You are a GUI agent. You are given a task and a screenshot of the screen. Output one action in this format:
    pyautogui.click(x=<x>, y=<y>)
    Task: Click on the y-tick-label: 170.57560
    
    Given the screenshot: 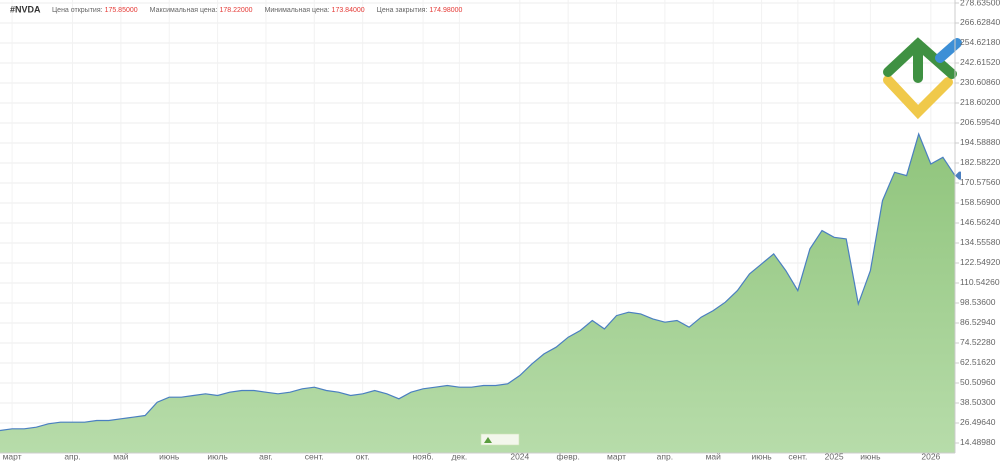 What is the action you would take?
    pyautogui.click(x=980, y=182)
    